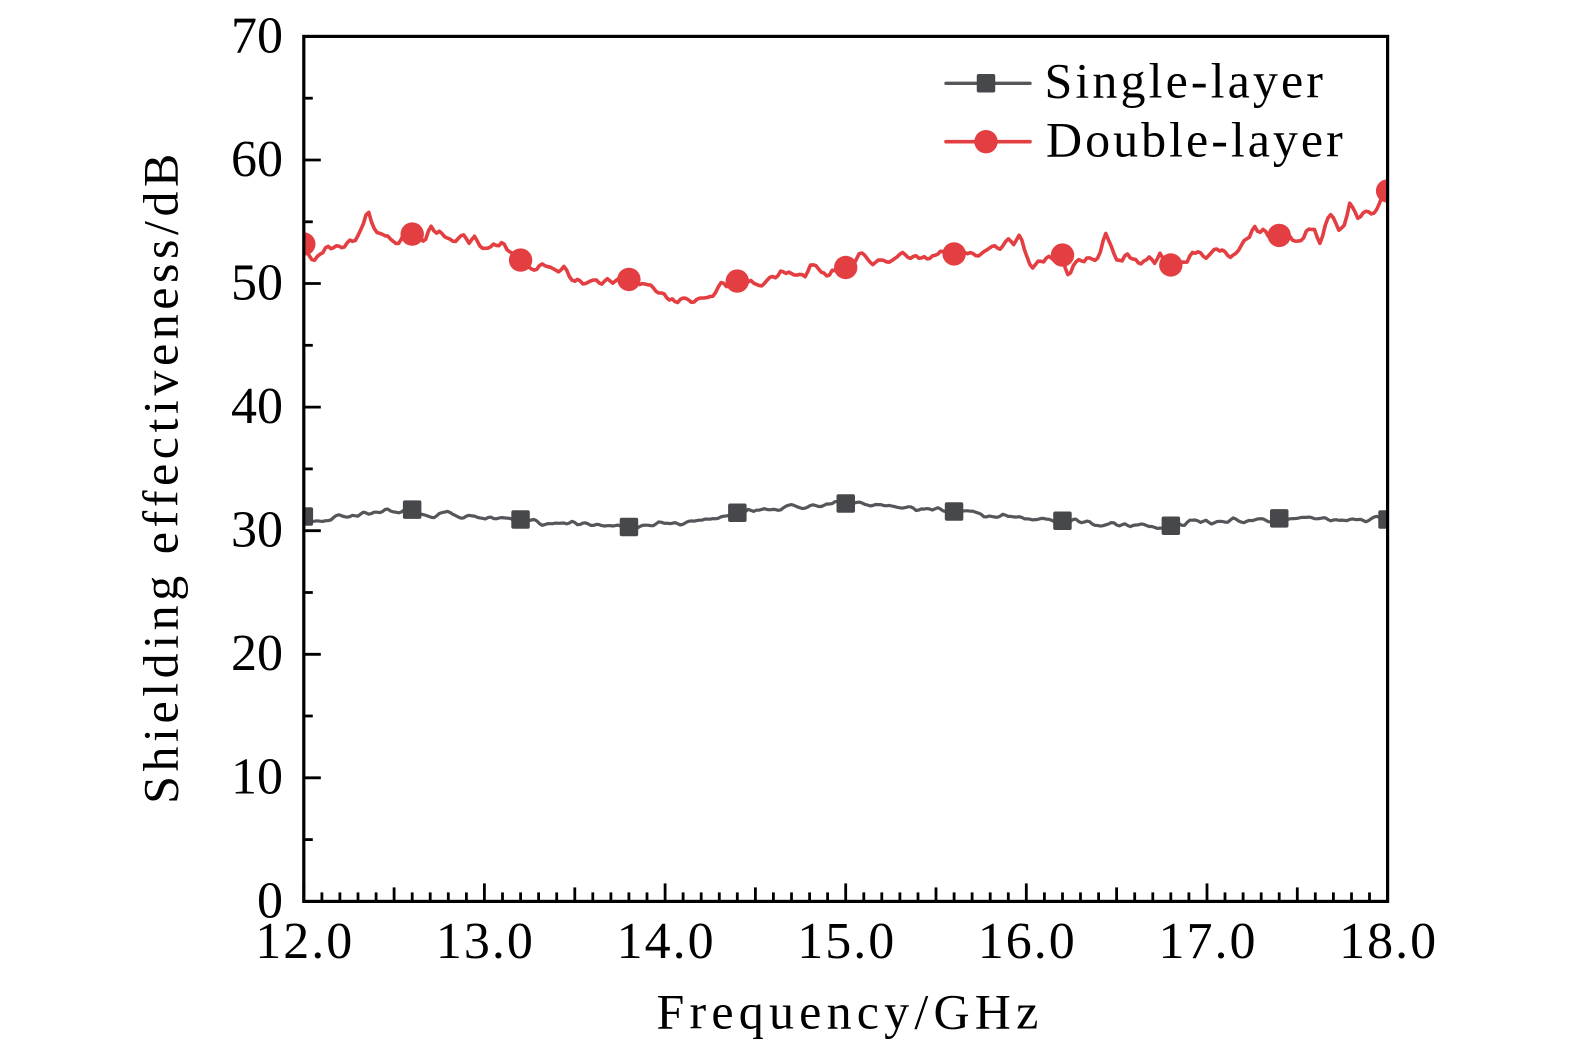  Describe the element at coordinates (1186, 81) in the screenshot. I see `svg-text: Single-layer` at that location.